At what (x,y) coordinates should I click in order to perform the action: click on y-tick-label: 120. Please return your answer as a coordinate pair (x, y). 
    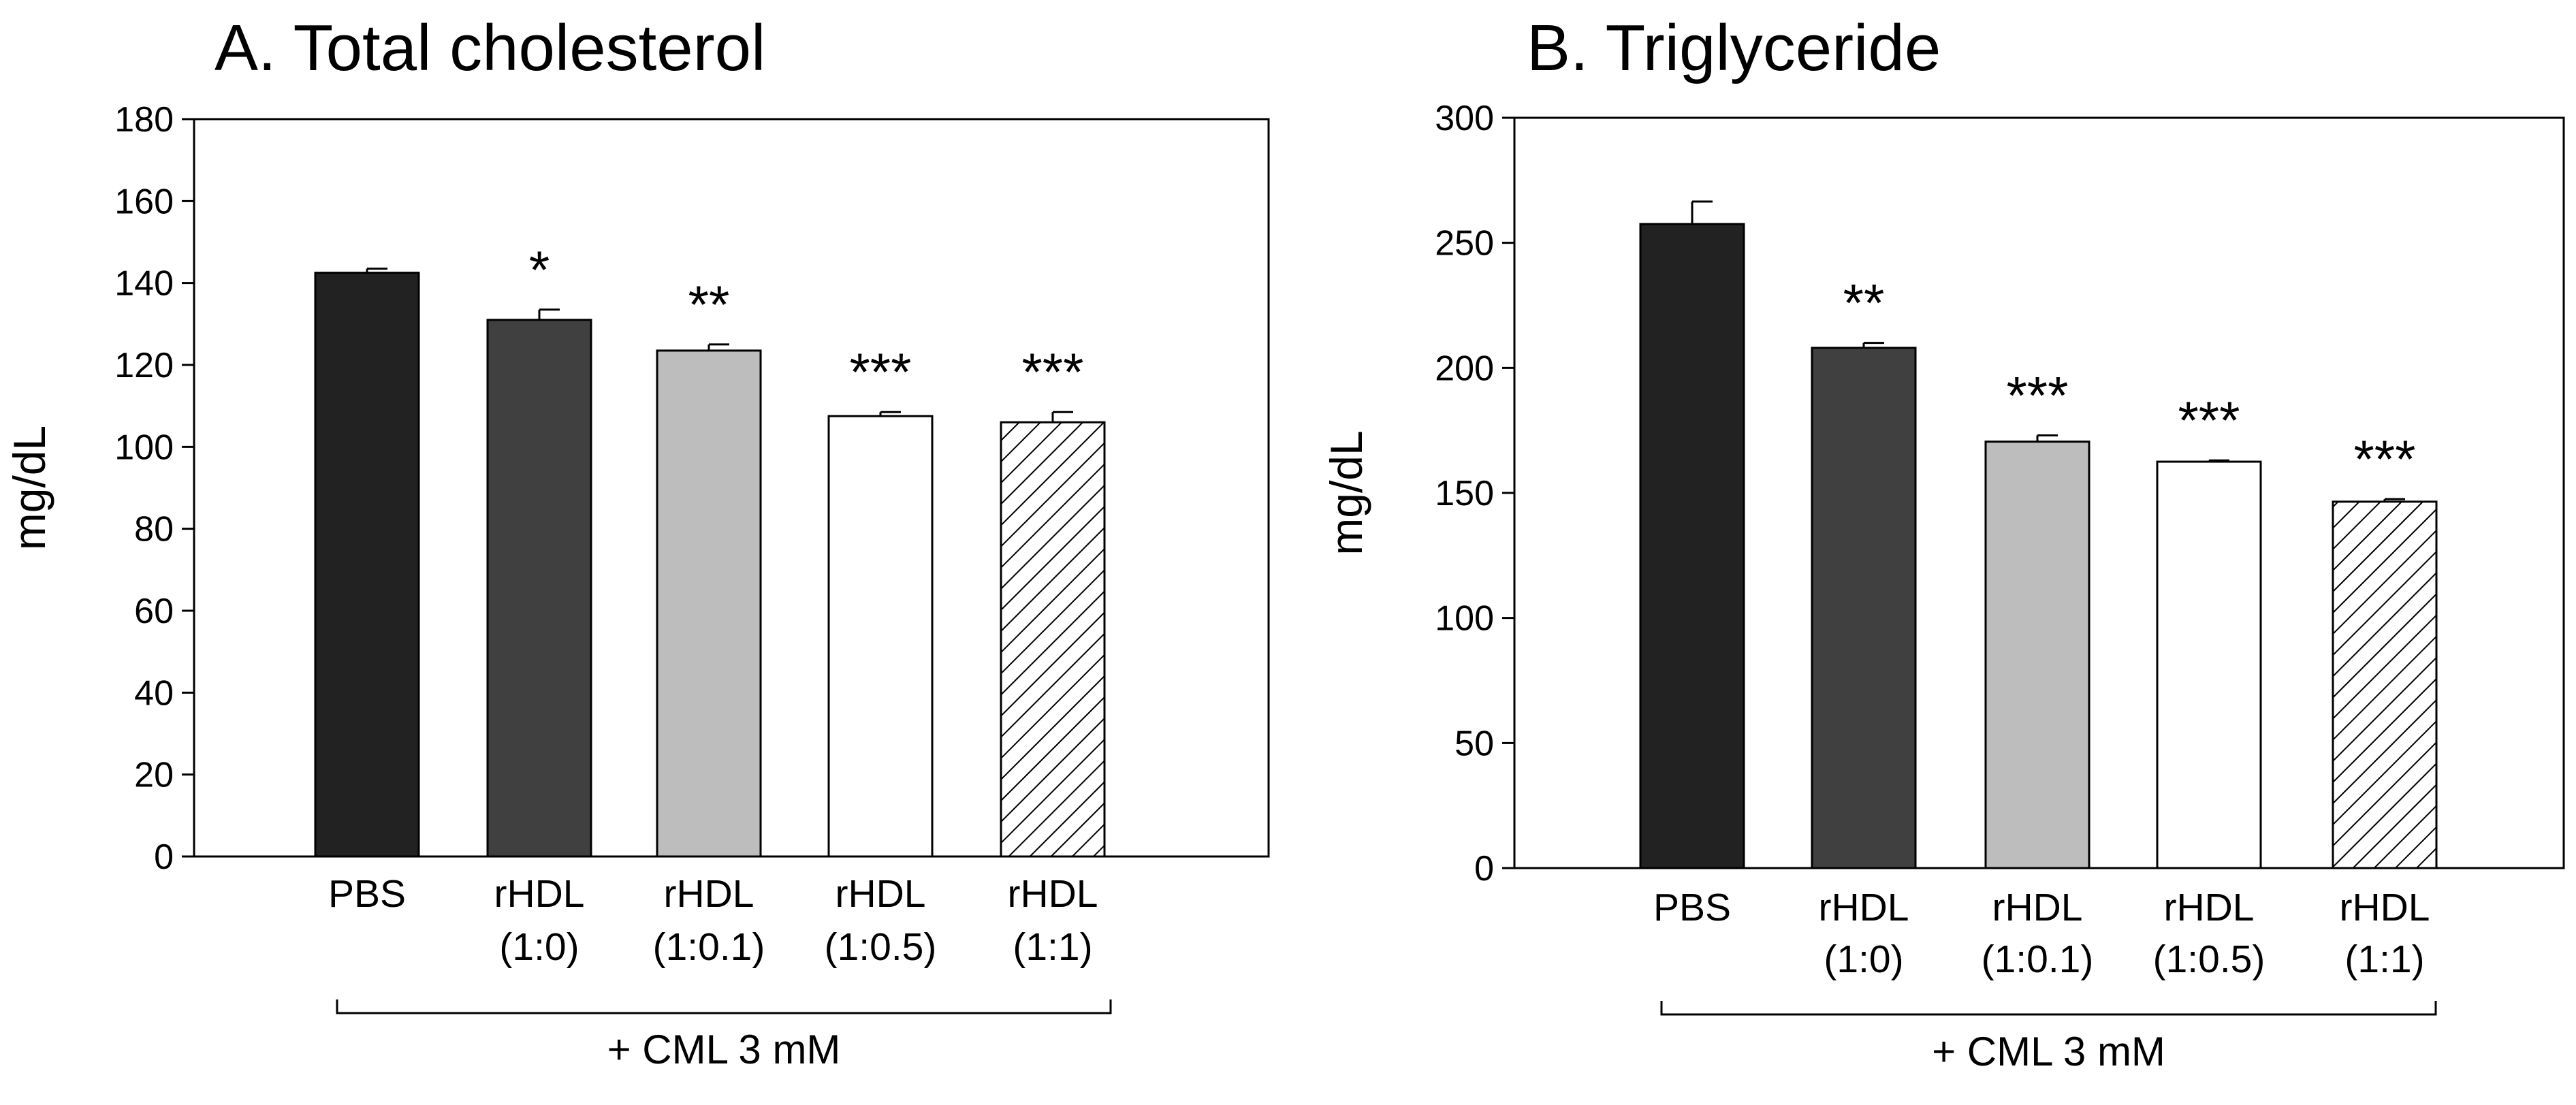
    Looking at the image, I should click on (144, 366).